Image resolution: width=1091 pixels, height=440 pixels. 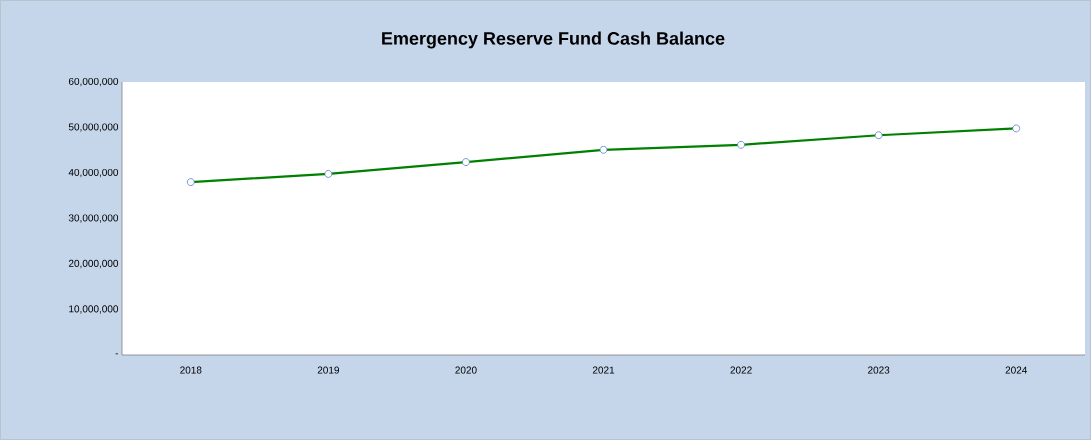 I want to click on chart-title: Emergency Reserve Fund Cash Balance, so click(x=553, y=40).